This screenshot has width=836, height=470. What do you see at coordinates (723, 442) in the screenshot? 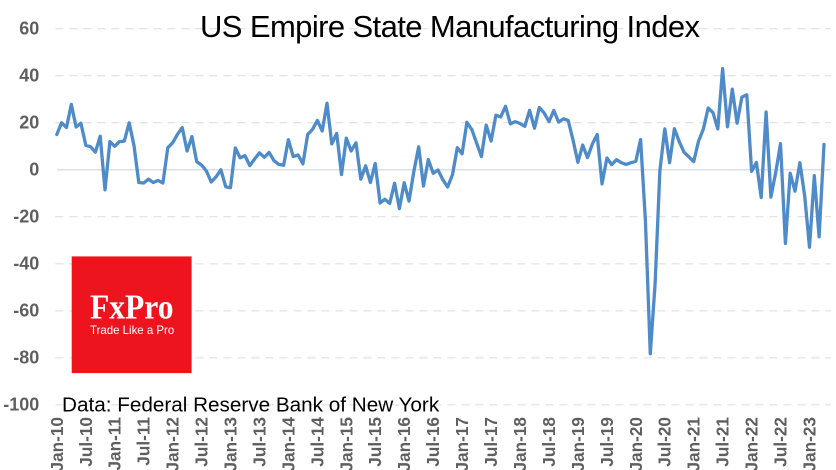
I see `svg-text: Jul-21` at bounding box center [723, 442].